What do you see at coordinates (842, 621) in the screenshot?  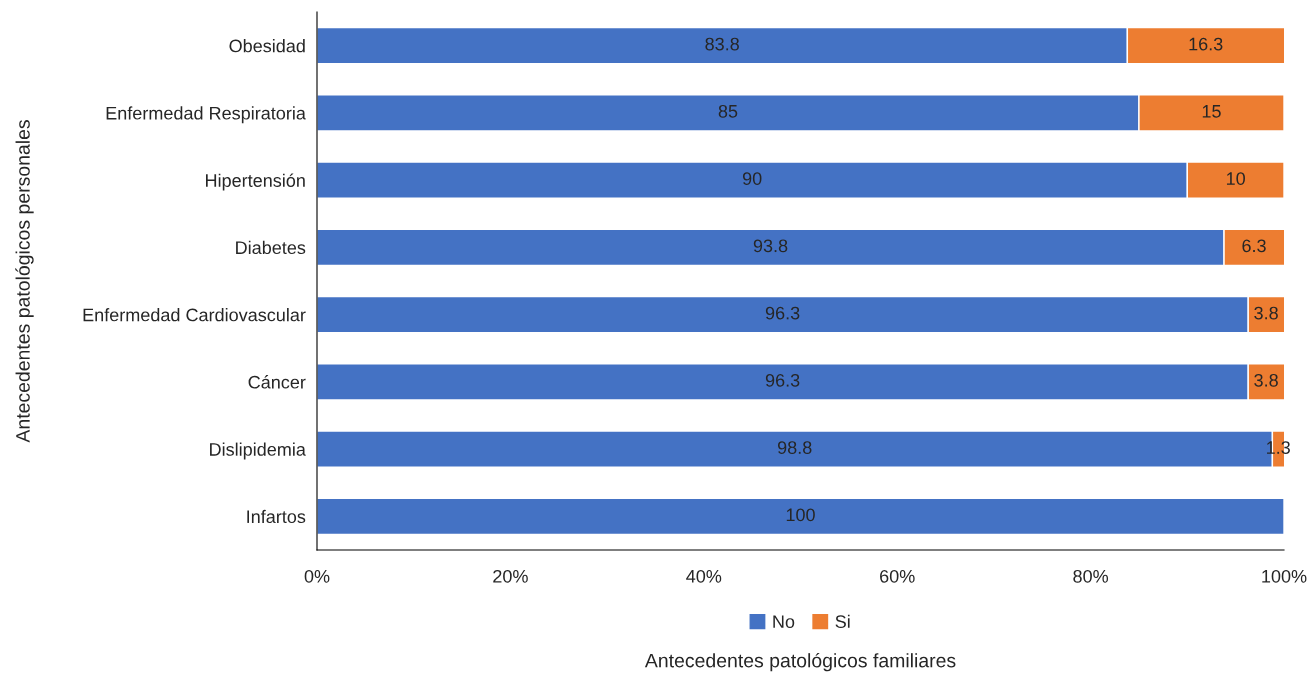 I see `legend-label: Si` at bounding box center [842, 621].